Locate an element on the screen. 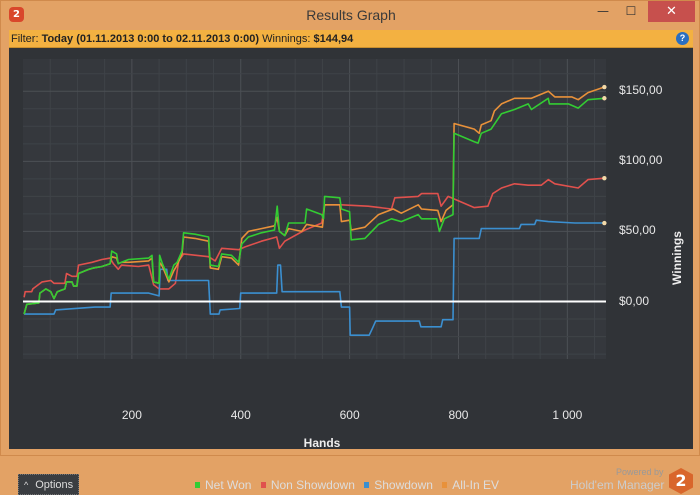  window-title: Results Graph is located at coordinates (351, 15).